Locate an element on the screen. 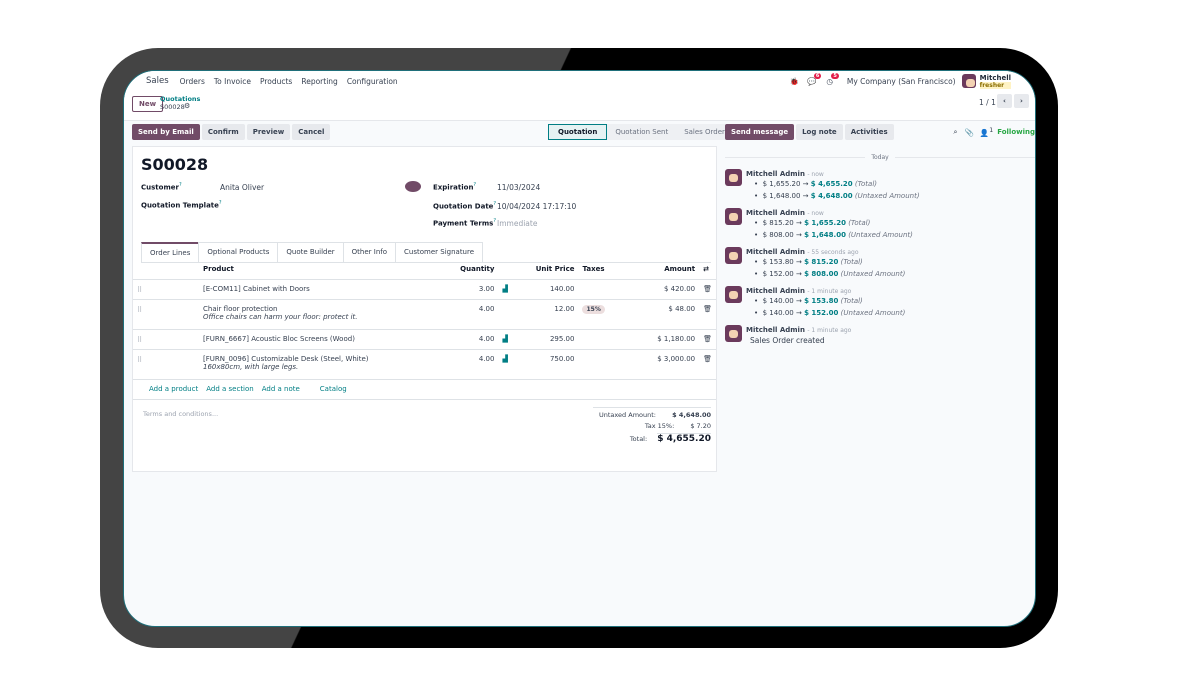 The width and height of the screenshot is (1200, 697). product-name: [E-COM11] Cabinet with Doors is located at coordinates (256, 288).